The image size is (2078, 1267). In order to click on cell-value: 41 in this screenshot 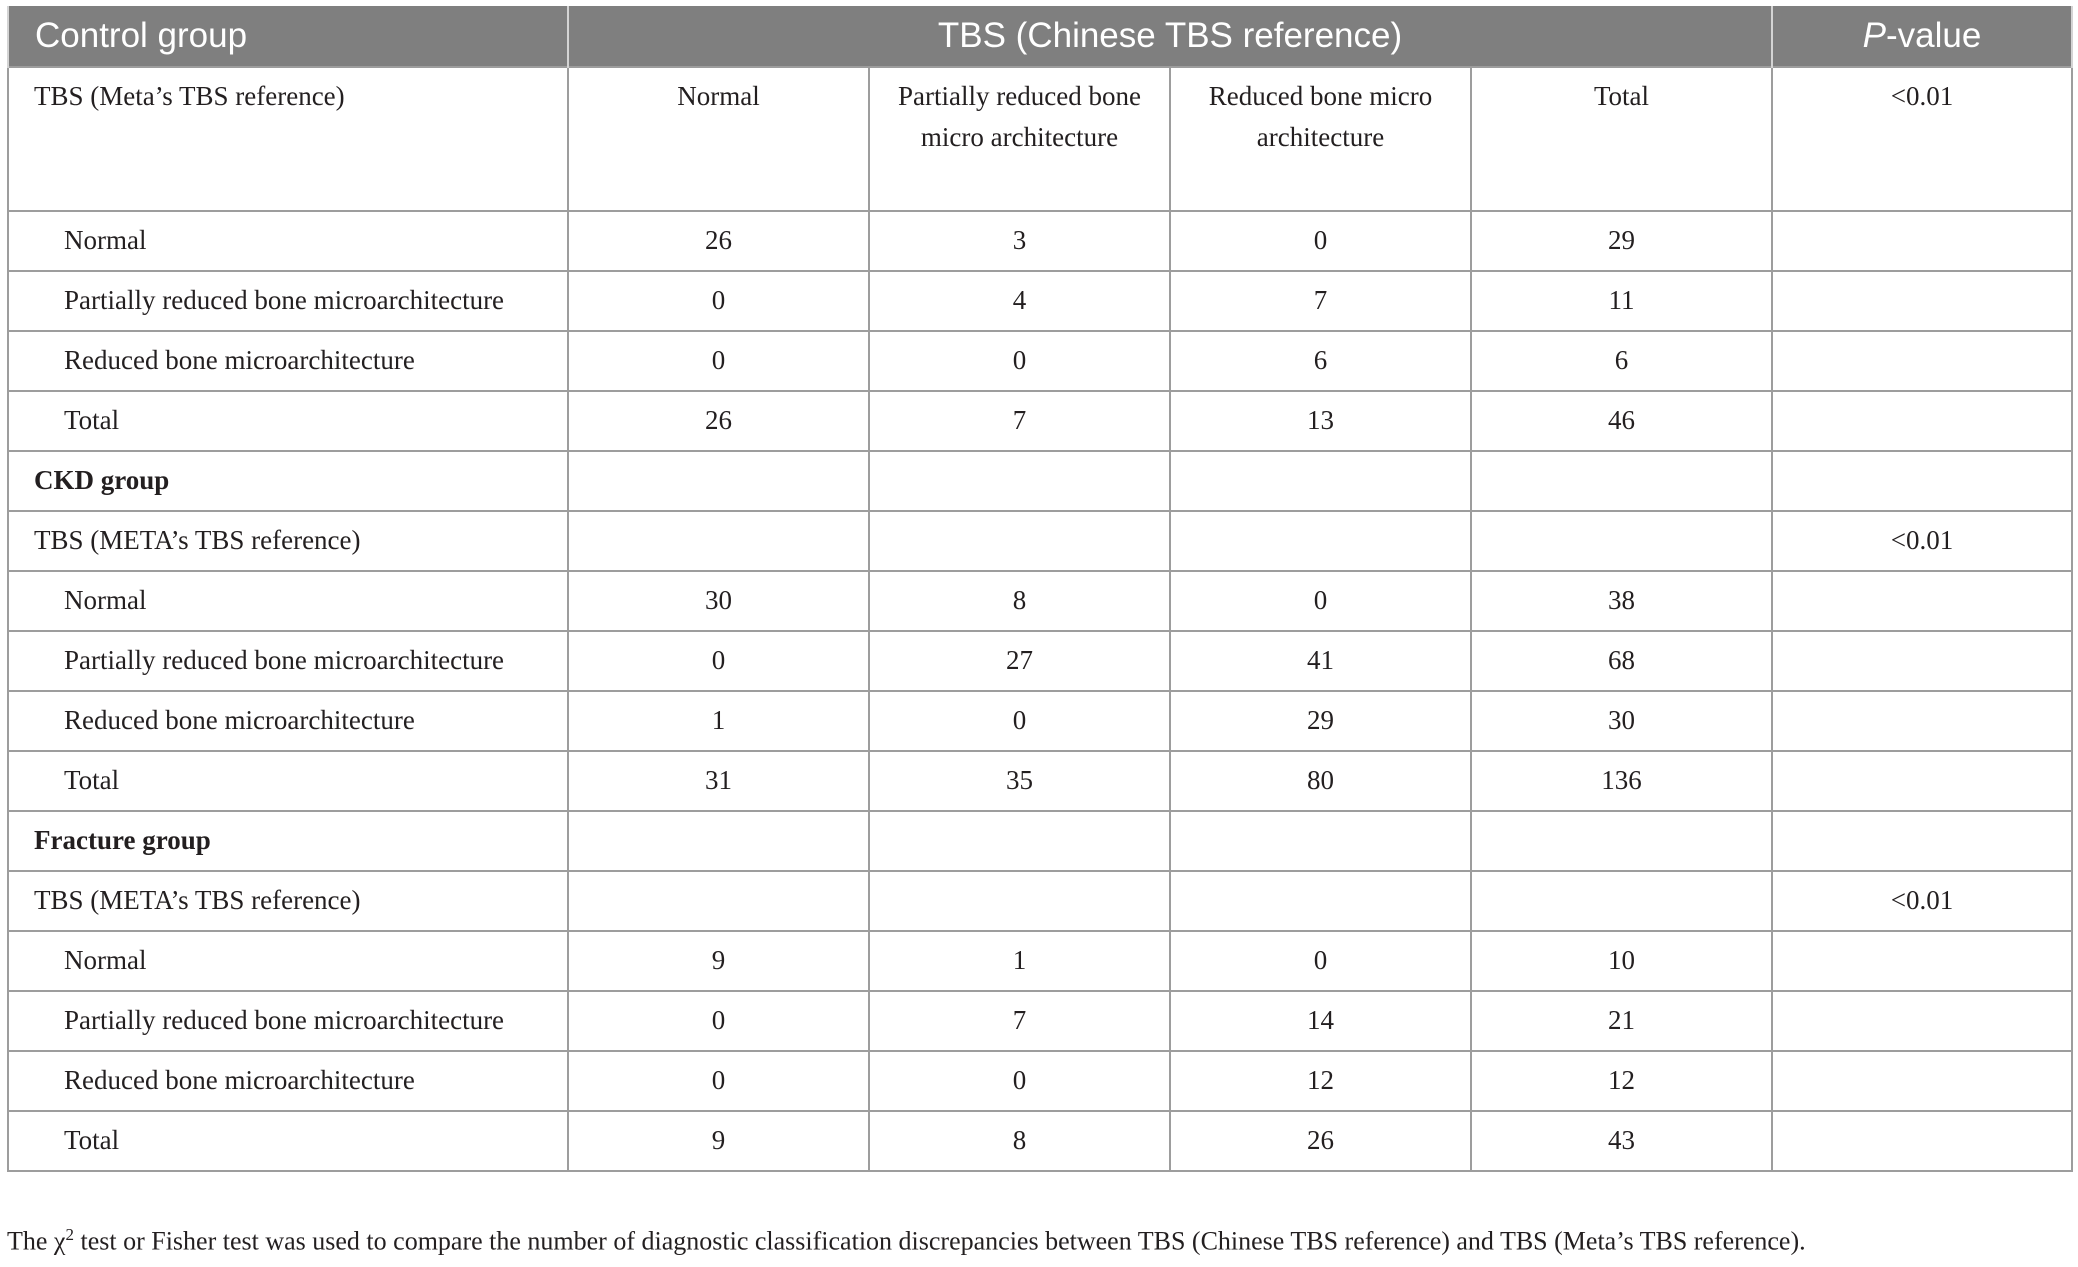, I will do `click(1320, 661)`.